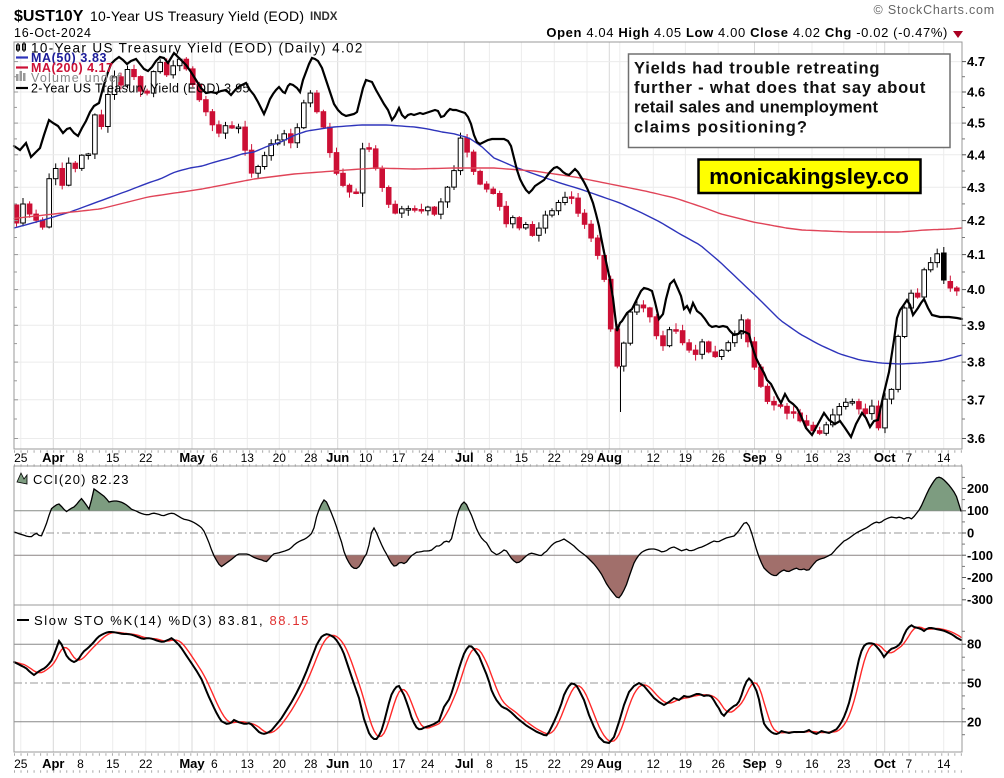  Describe the element at coordinates (809, 176) in the screenshot. I see `svg-text: monicakingsley.co` at that location.